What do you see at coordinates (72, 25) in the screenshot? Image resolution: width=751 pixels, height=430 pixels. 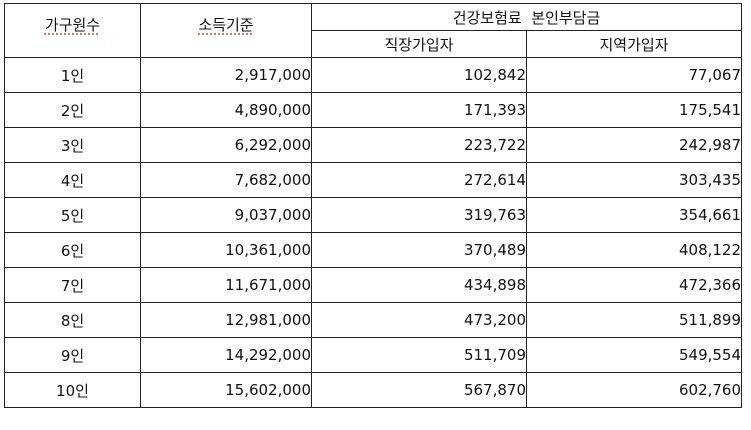 I see `header-household-size-text: 가구원수` at bounding box center [72, 25].